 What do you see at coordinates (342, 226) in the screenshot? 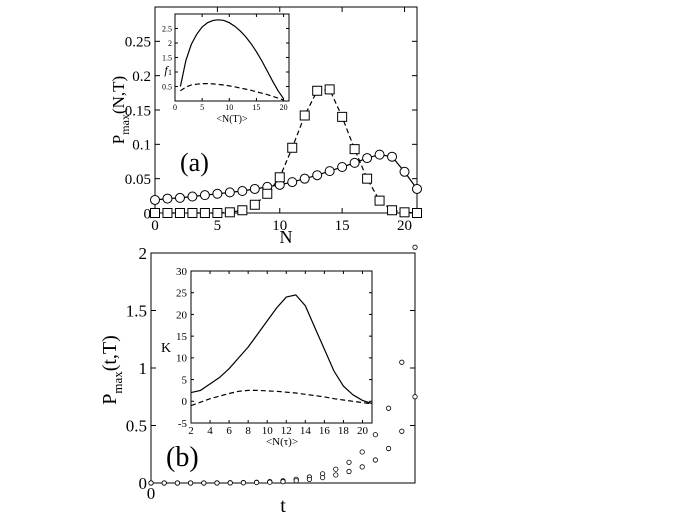
I see `x-tick-label: 15` at bounding box center [342, 226].